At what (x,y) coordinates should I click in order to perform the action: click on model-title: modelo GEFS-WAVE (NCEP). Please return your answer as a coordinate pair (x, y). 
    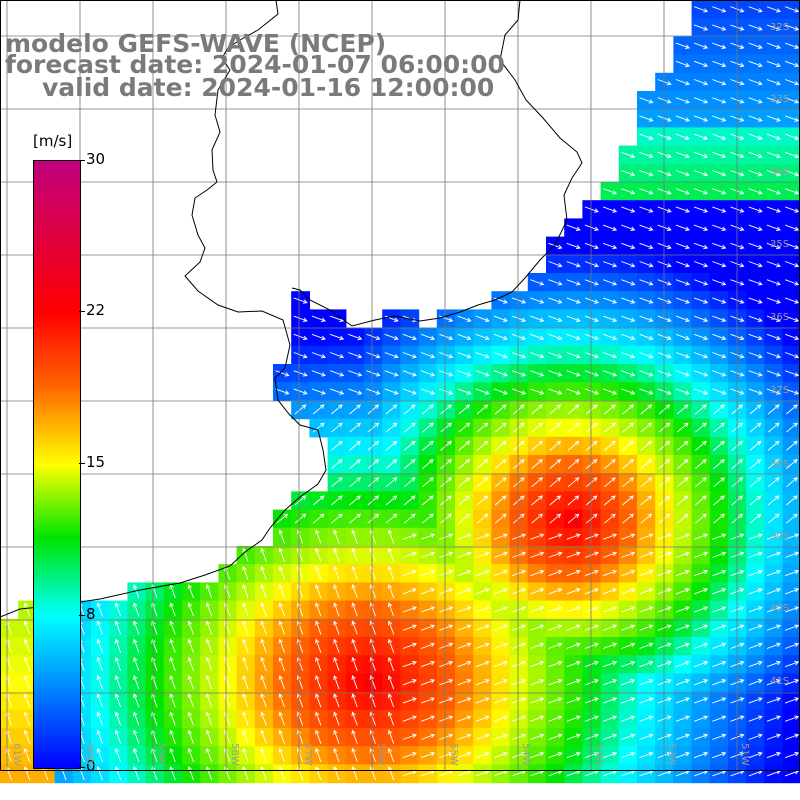
    Looking at the image, I should click on (196, 43).